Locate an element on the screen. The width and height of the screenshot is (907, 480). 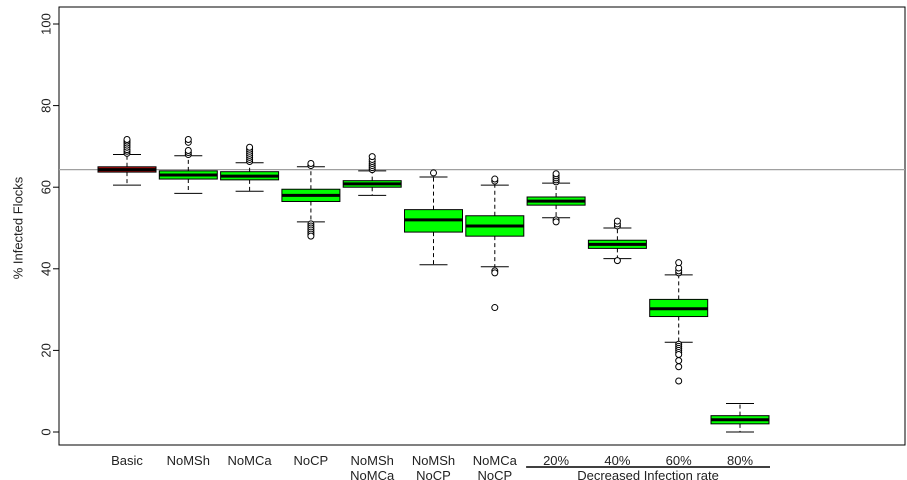
y-tick-label: 60 is located at coordinates (45, 187).